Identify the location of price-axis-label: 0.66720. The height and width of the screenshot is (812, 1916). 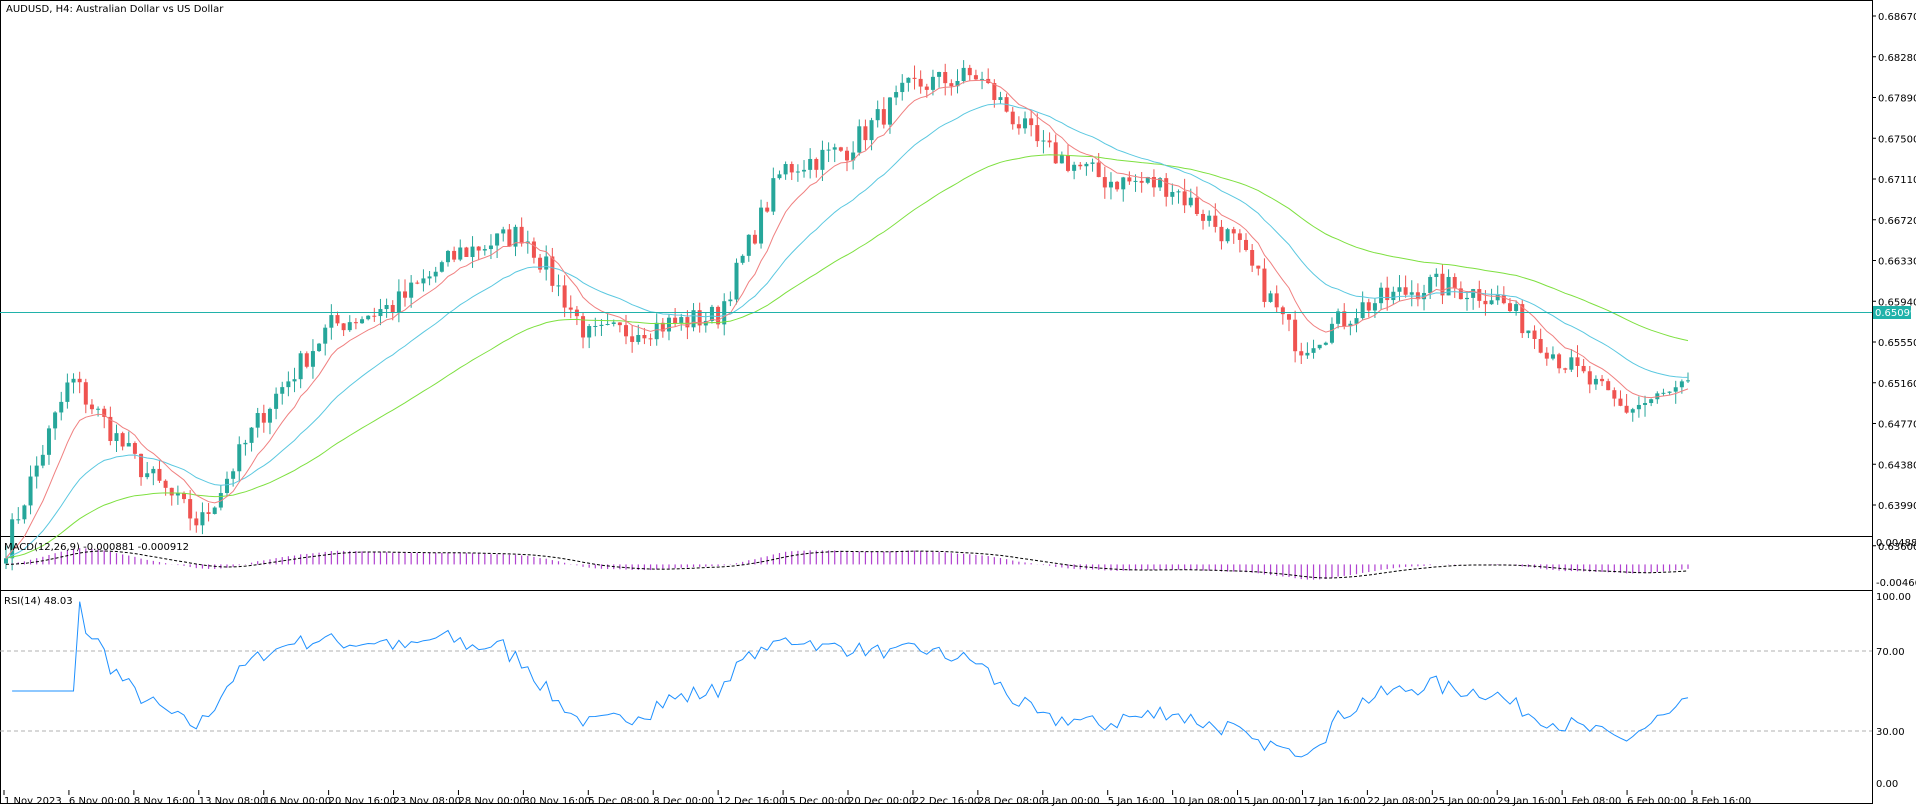
(1897, 221).